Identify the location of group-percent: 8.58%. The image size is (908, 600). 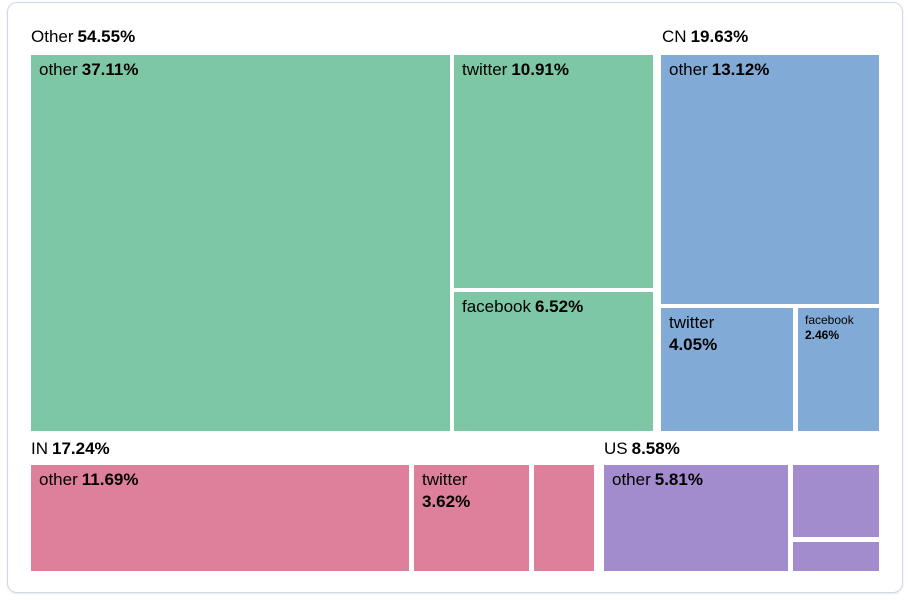
(655, 448).